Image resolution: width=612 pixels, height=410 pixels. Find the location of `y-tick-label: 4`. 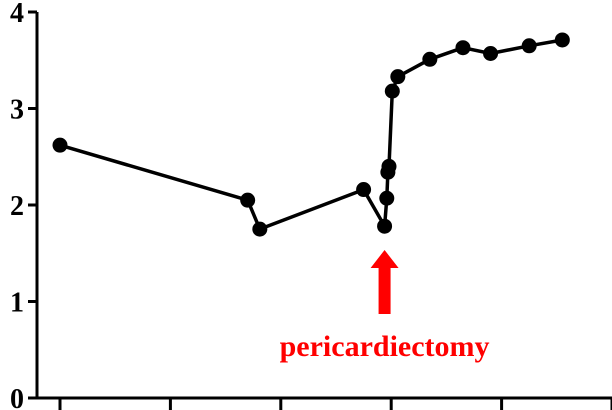

y-tick-label: 4 is located at coordinates (17, 14).